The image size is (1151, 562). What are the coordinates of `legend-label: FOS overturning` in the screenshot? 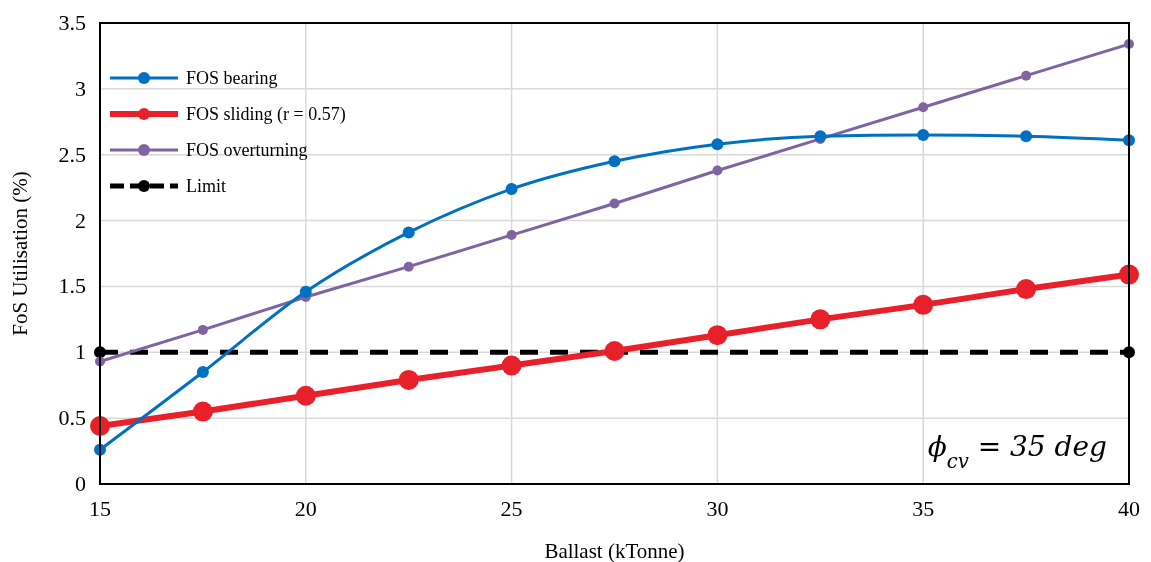 It's located at (247, 150).